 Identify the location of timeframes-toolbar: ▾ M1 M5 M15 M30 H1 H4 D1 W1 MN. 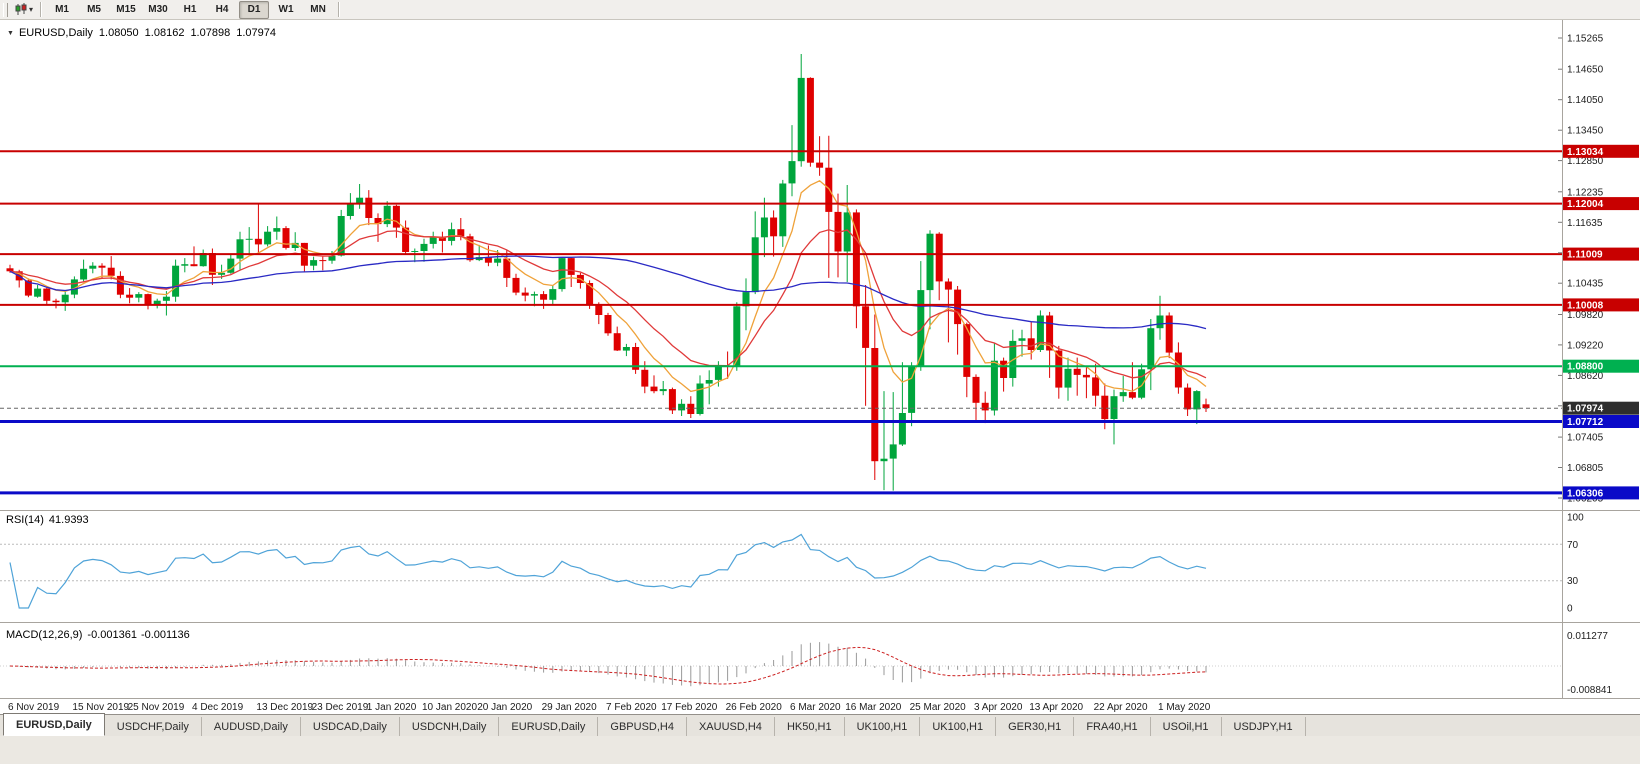
(820, 10).